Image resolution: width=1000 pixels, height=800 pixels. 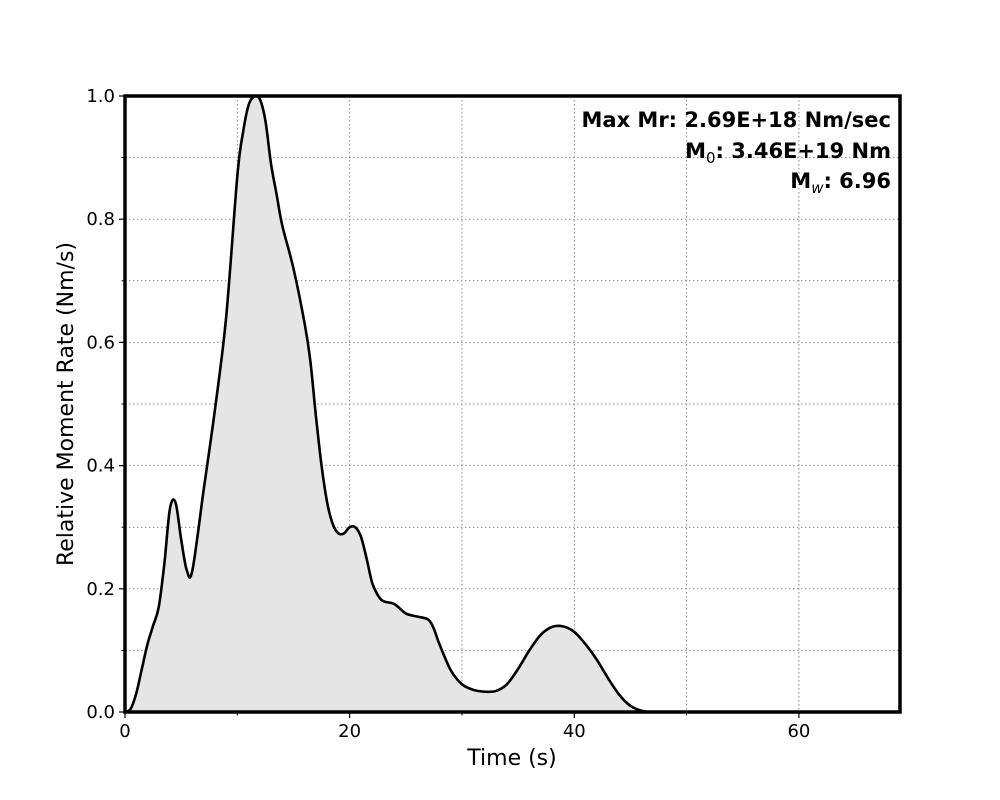 What do you see at coordinates (574, 731) in the screenshot?
I see `x-tick-label: 40` at bounding box center [574, 731].